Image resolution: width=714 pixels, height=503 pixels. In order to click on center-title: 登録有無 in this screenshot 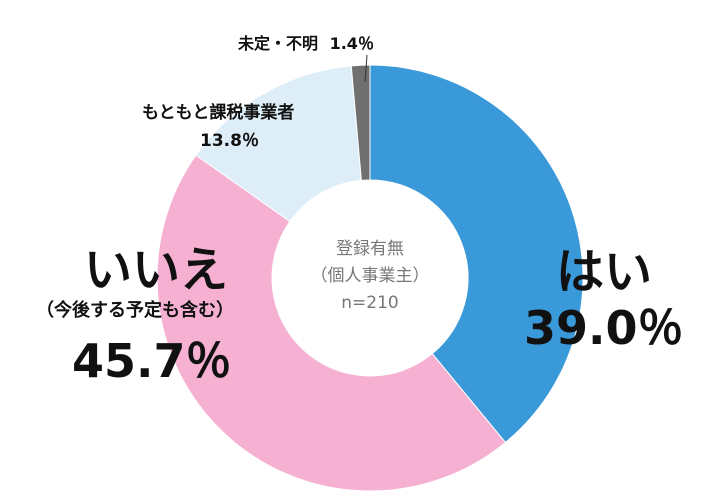, I will do `click(370, 249)`.